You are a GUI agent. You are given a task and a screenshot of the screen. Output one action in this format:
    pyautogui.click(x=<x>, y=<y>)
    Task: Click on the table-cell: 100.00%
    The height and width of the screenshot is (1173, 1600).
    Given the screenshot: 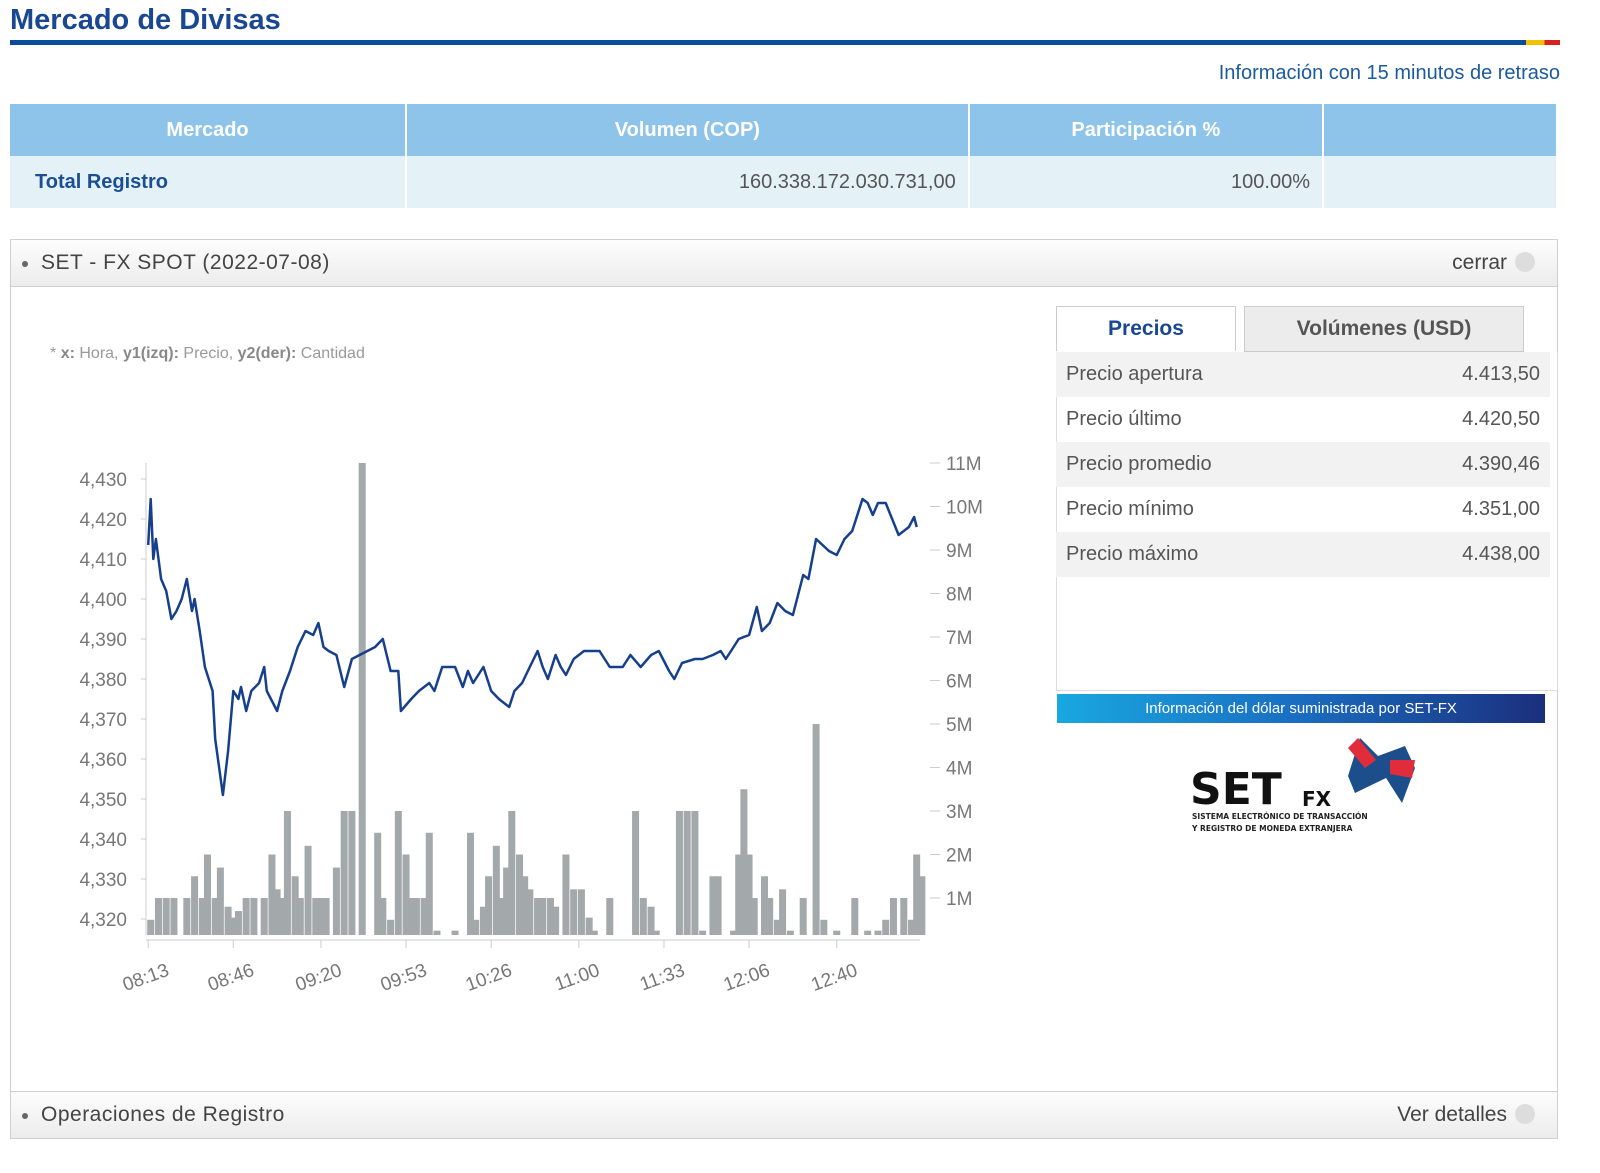 What is the action you would take?
    pyautogui.click(x=1146, y=182)
    